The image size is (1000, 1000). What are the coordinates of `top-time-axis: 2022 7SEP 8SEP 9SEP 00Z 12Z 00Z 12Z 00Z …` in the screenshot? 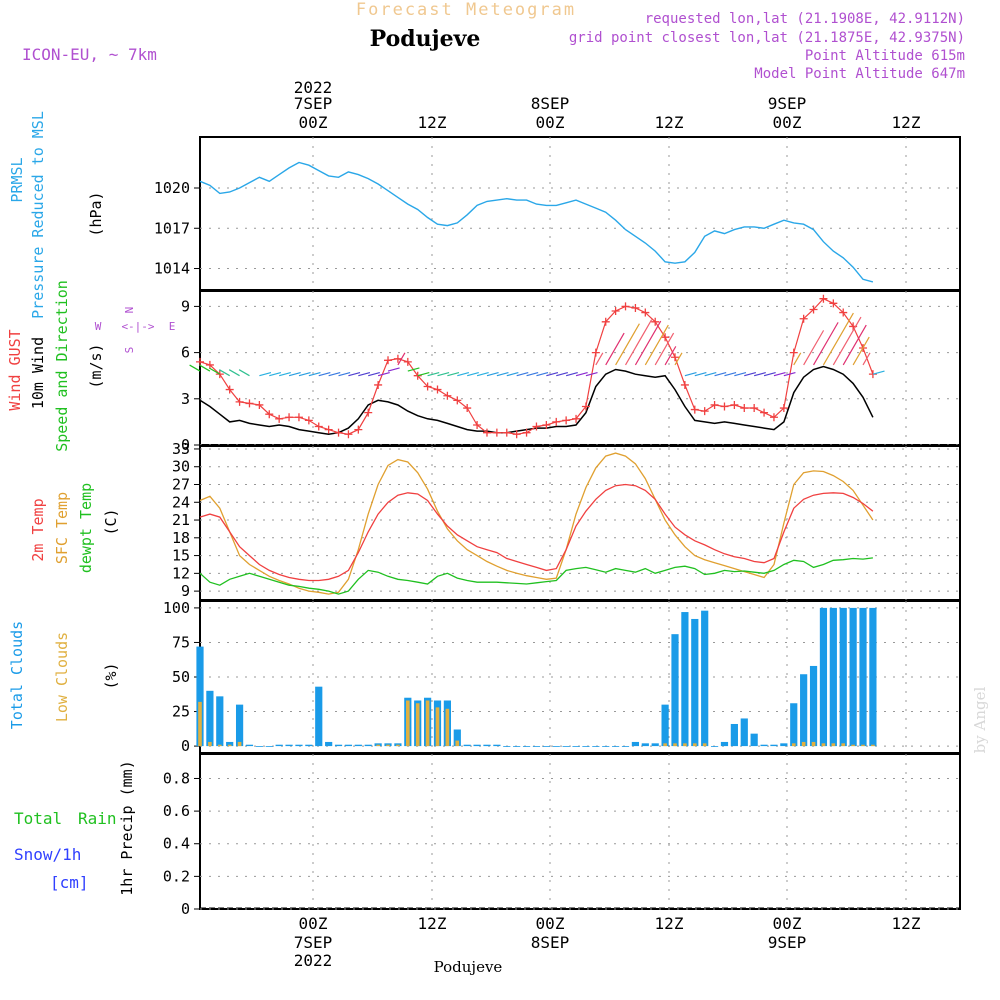 It's located at (607, 105).